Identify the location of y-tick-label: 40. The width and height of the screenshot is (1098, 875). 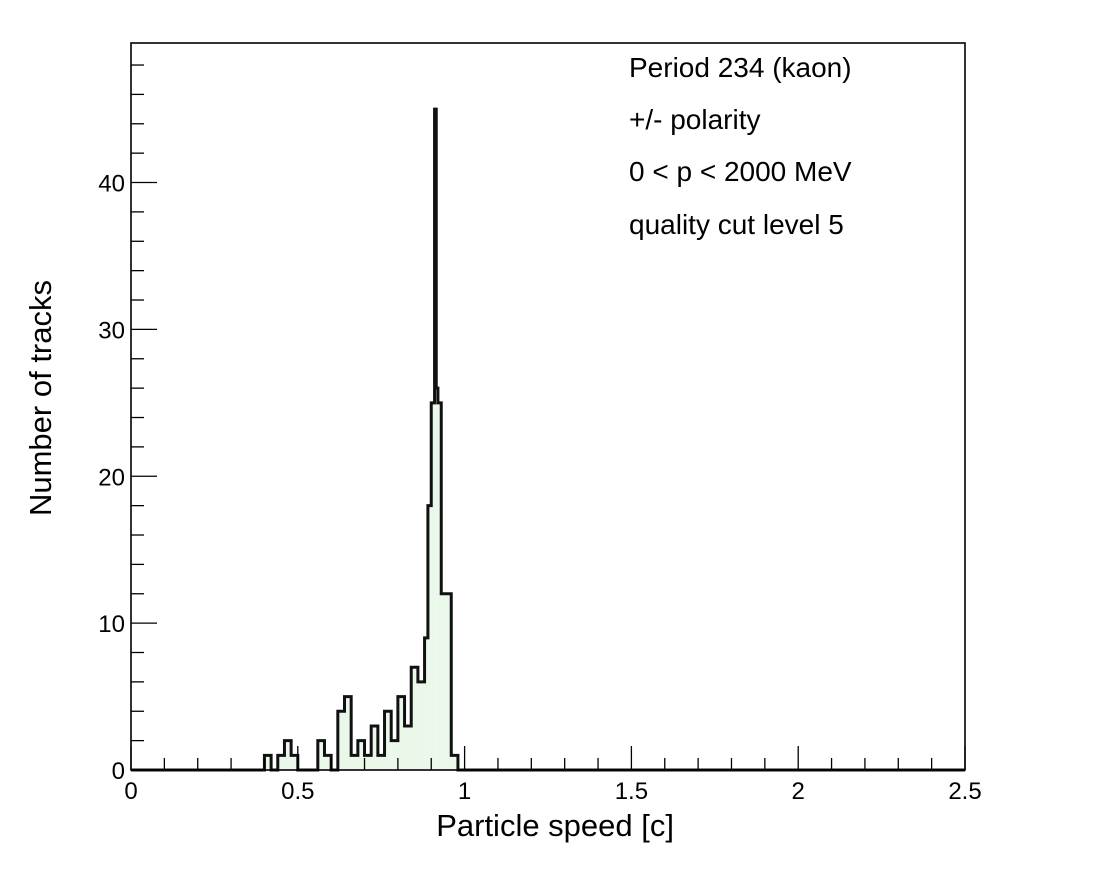
(111, 184).